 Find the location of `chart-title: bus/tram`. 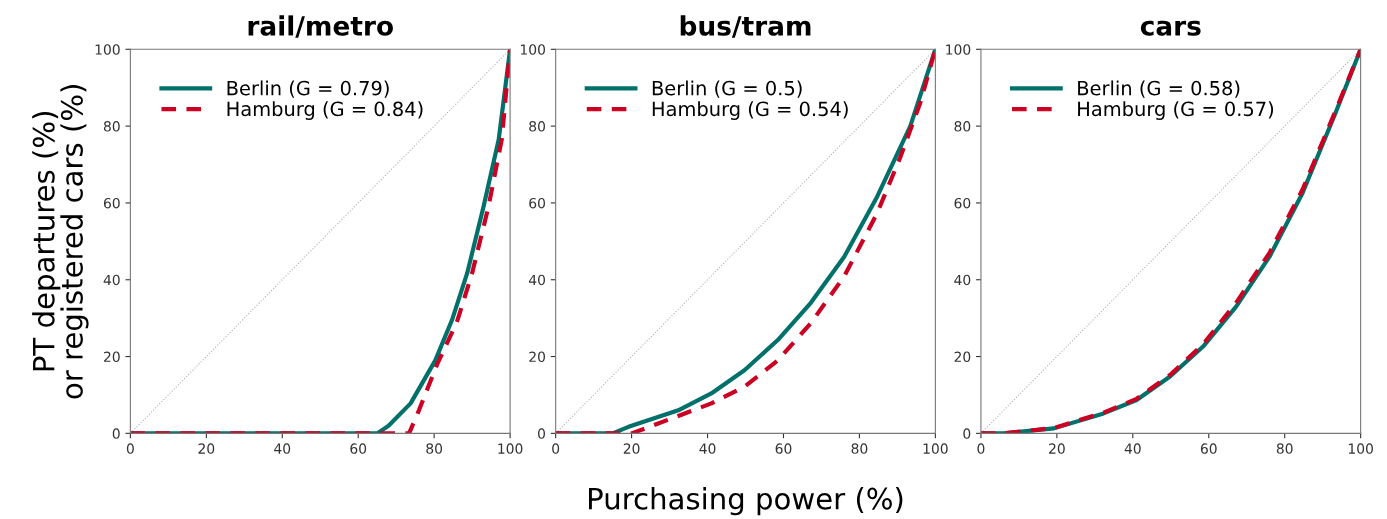

chart-title: bus/tram is located at coordinates (745, 26).